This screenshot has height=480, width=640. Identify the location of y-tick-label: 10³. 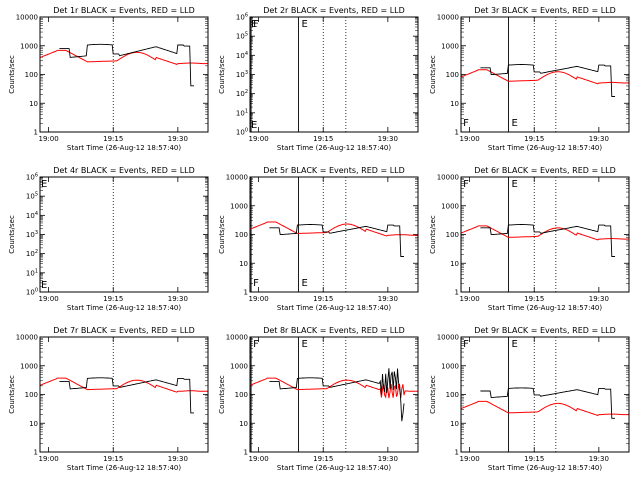
(242, 74).